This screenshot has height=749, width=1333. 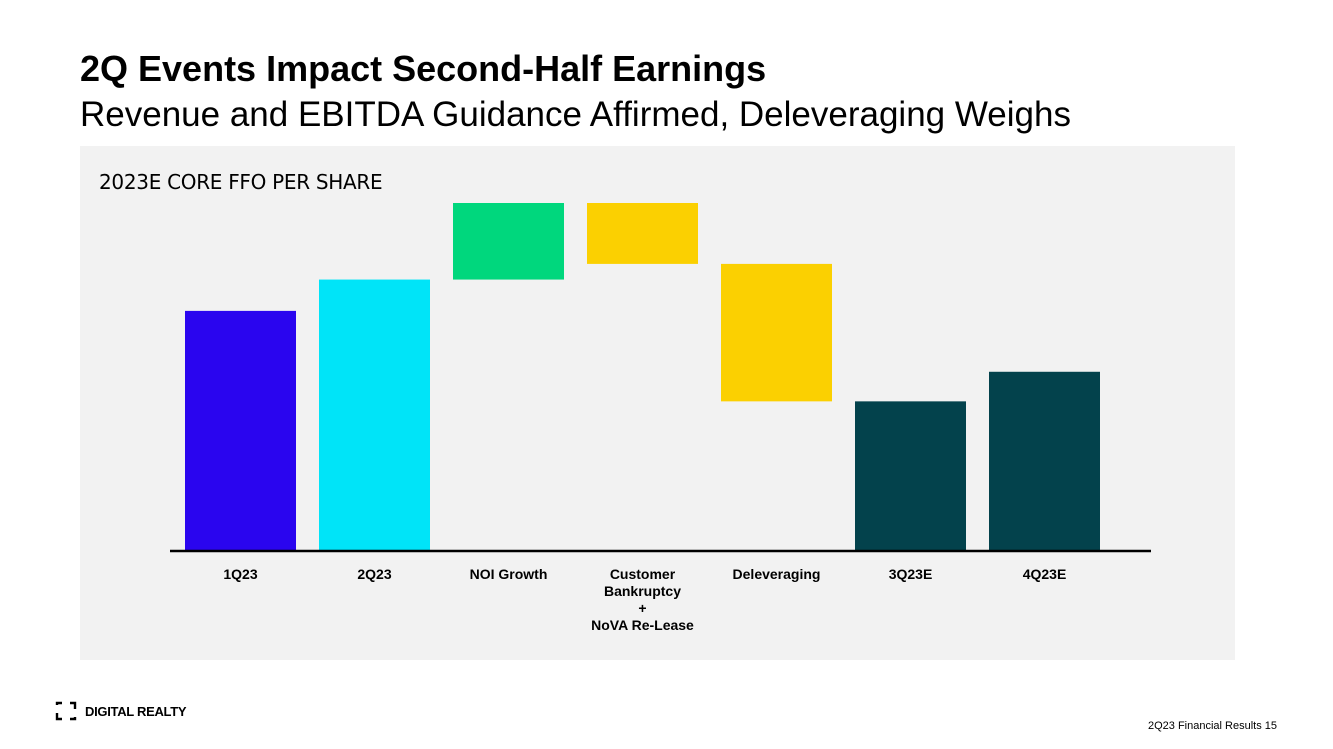 What do you see at coordinates (374, 574) in the screenshot?
I see `tick-label-2: 2Q23` at bounding box center [374, 574].